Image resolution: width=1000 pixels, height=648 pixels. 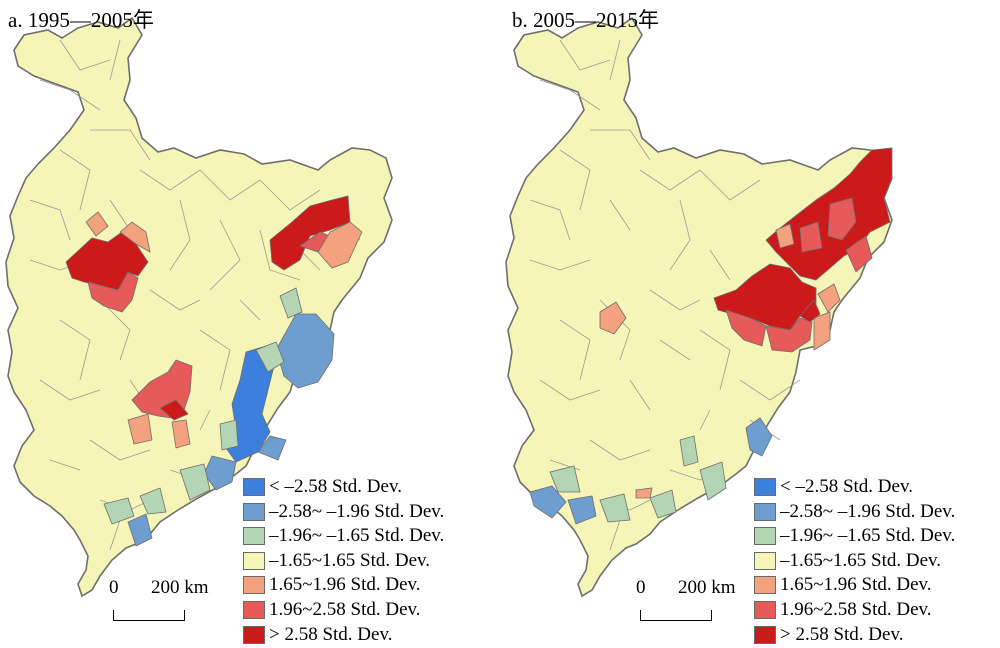 I want to click on cluster-south-central-warm, so click(x=644, y=493).